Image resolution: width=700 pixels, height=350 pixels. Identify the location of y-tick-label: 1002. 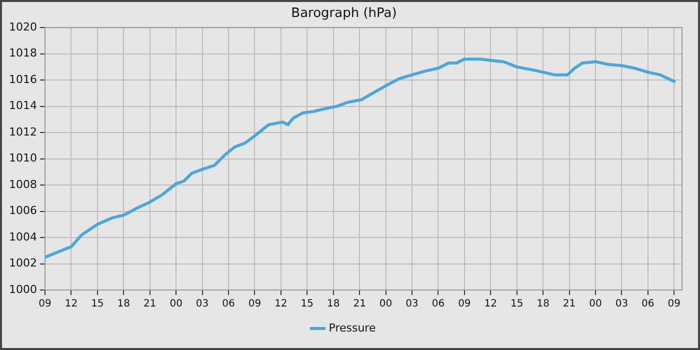
(22, 263).